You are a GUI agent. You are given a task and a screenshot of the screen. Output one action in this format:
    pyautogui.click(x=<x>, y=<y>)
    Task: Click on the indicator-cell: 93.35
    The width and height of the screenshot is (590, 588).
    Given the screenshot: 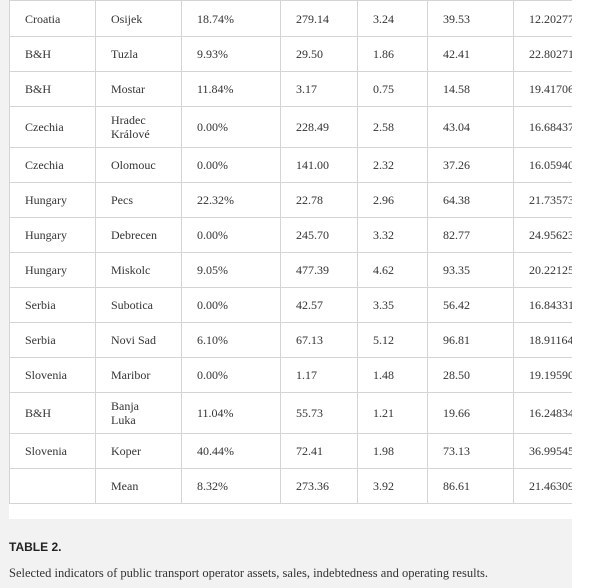 What is the action you would take?
    pyautogui.click(x=470, y=270)
    